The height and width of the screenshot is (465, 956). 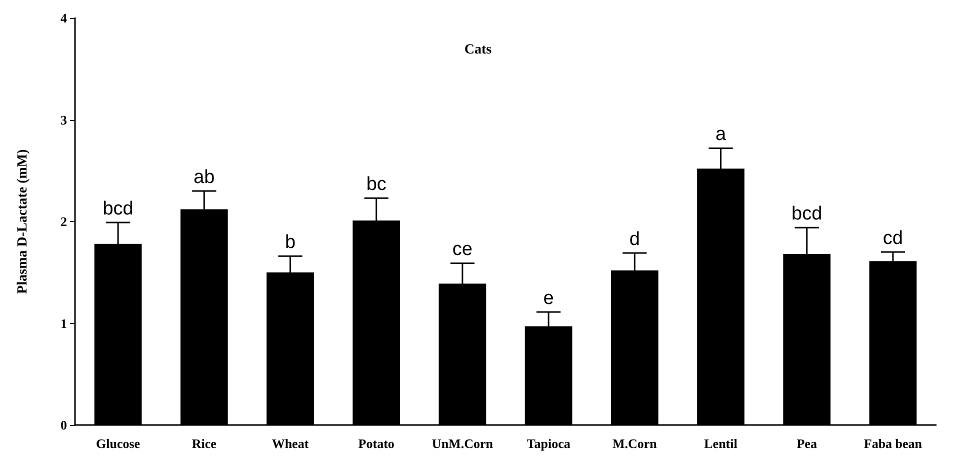 I want to click on x-tick-label: Potato, so click(x=376, y=443).